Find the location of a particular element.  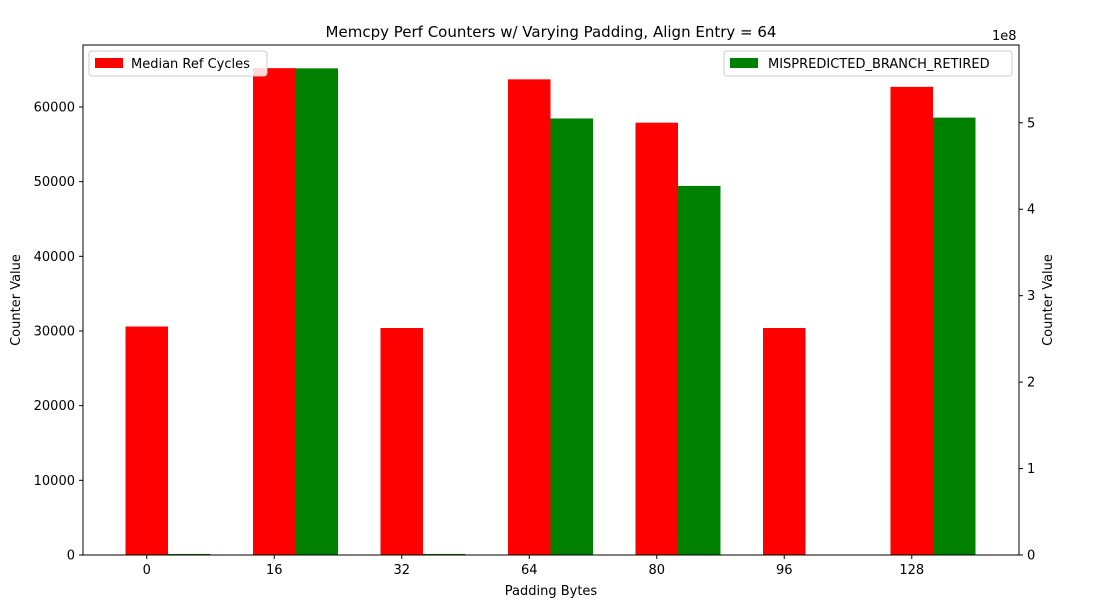

x-tick-label: 32 is located at coordinates (401, 570).